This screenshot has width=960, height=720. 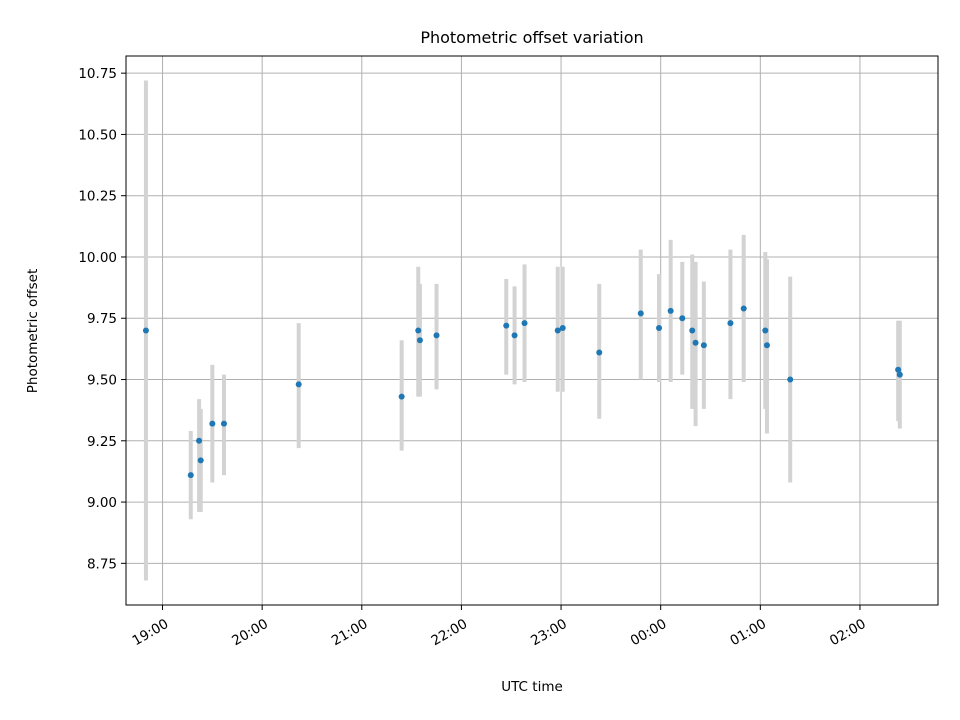 What do you see at coordinates (102, 442) in the screenshot?
I see `y-tick-label: 9.25` at bounding box center [102, 442].